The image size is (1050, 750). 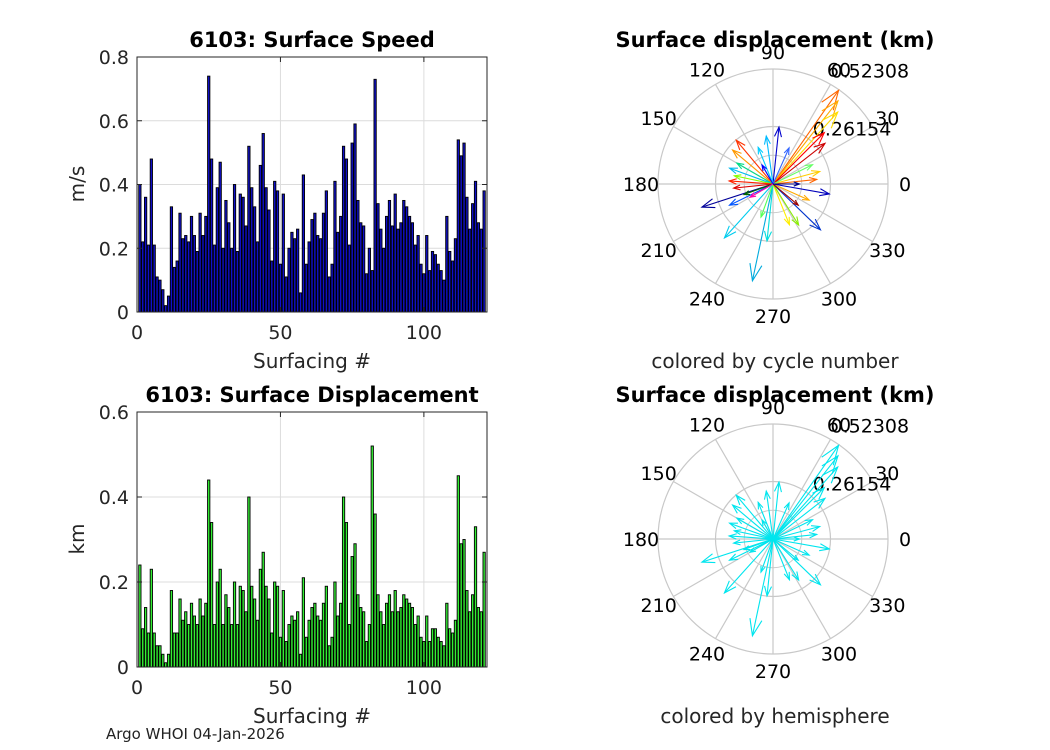 I want to click on speed-ytick-label: 0.2, so click(x=114, y=249).